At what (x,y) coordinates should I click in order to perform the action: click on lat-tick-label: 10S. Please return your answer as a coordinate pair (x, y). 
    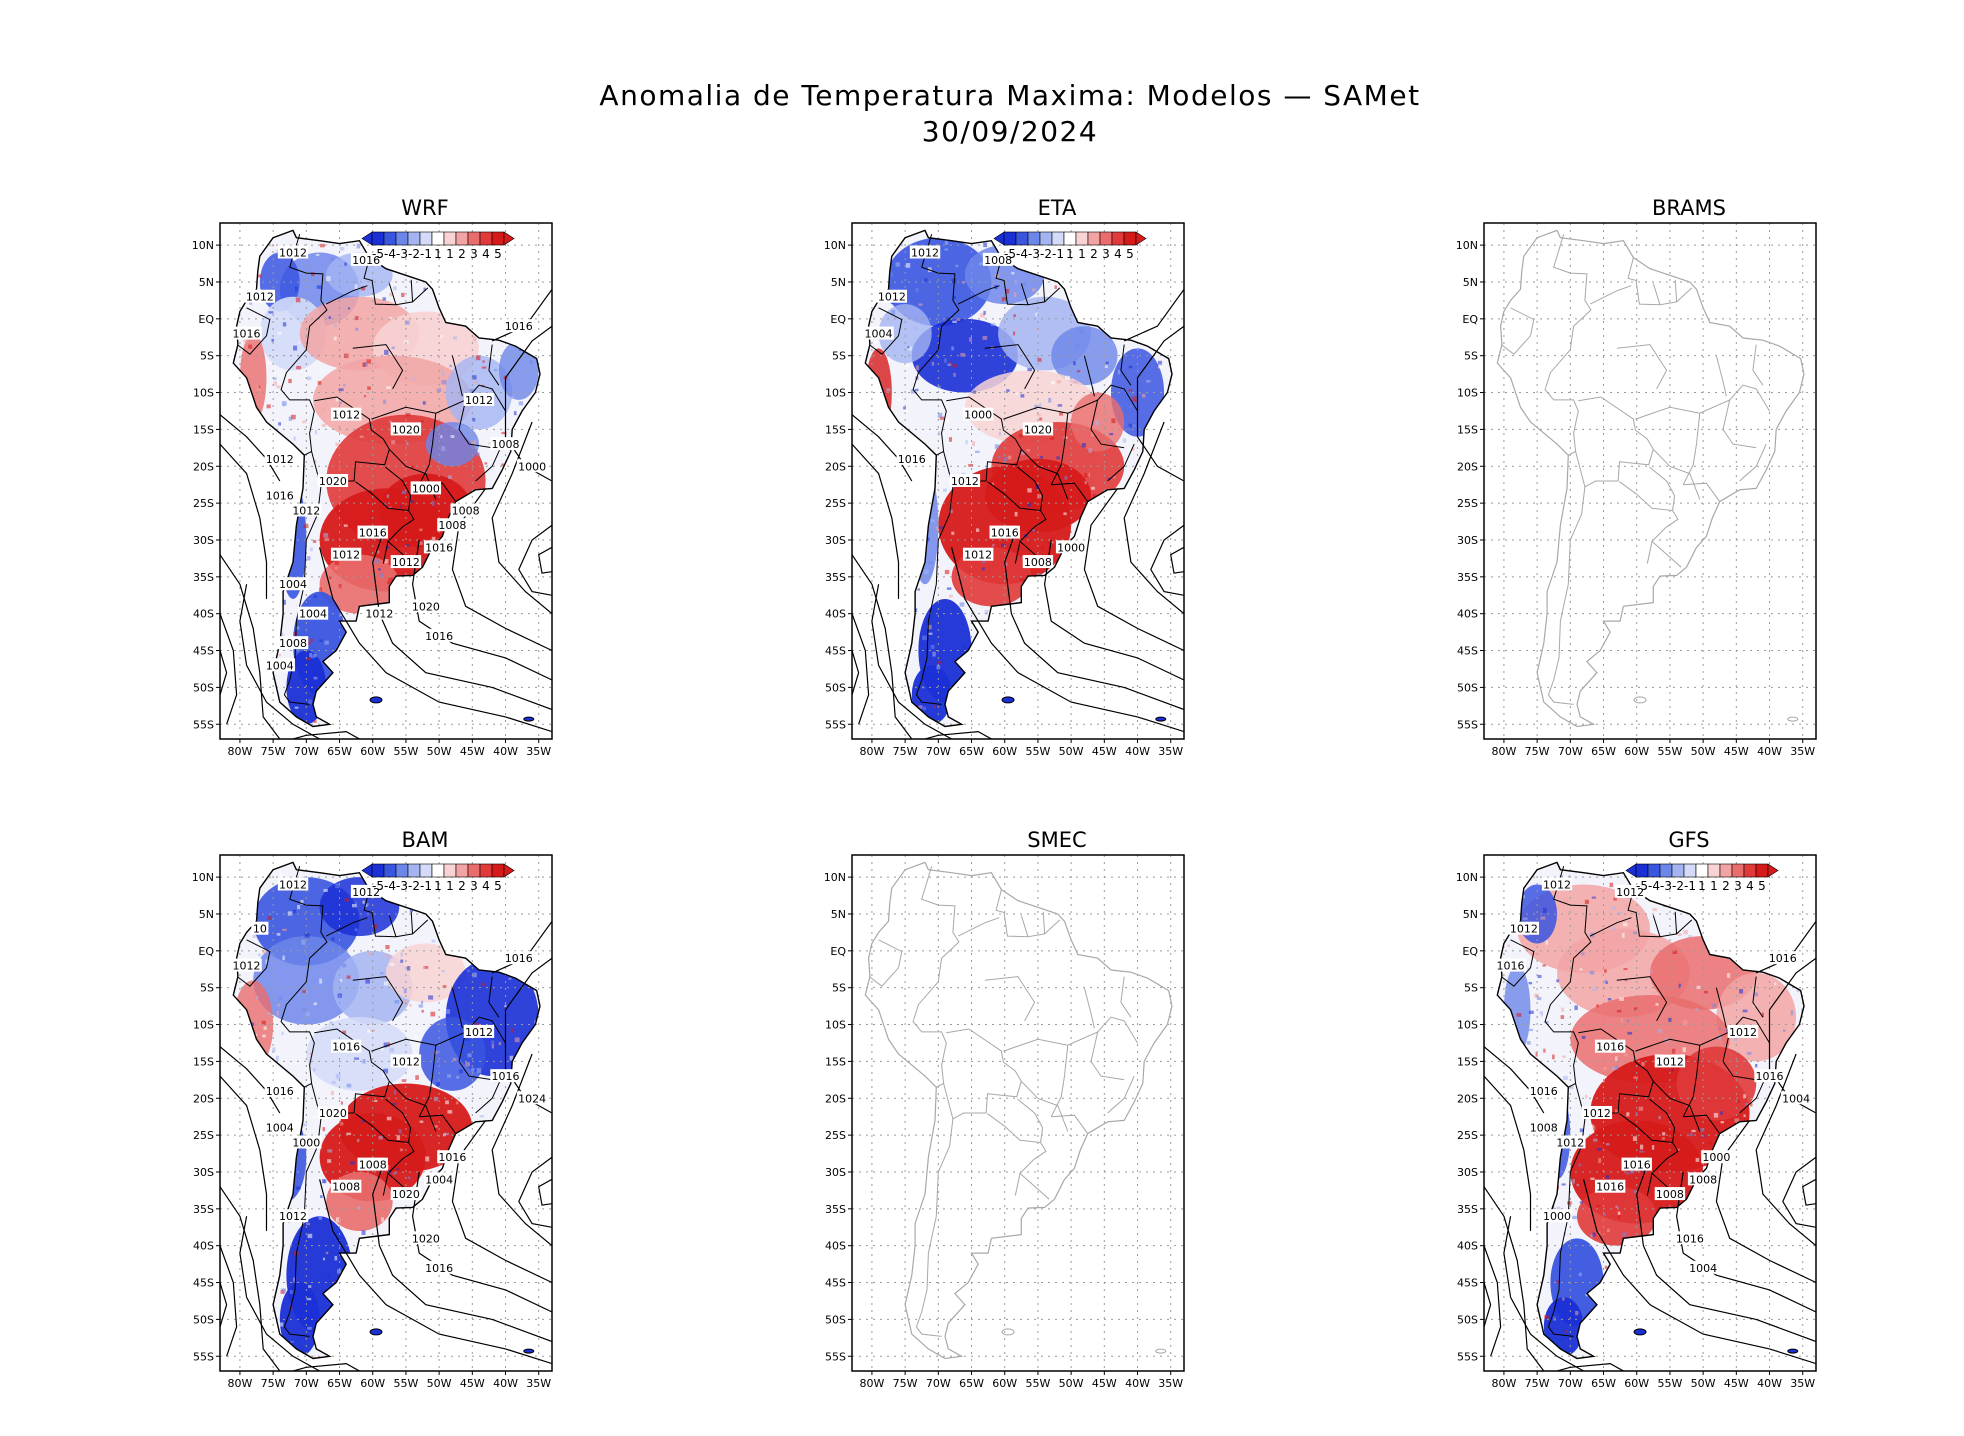
    Looking at the image, I should click on (203, 393).